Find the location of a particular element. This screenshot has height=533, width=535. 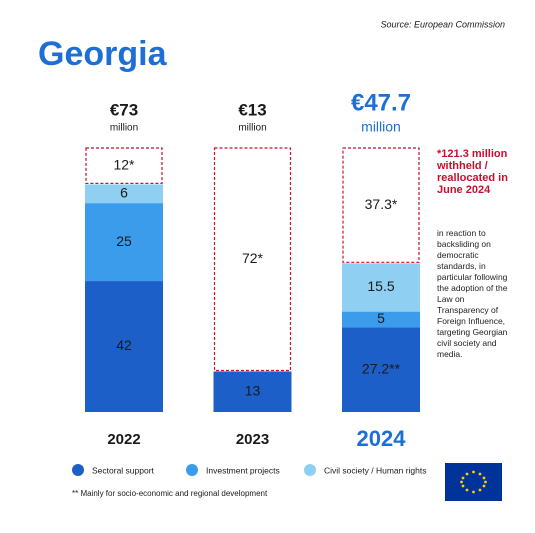

value-label: 27.2** is located at coordinates (381, 368).